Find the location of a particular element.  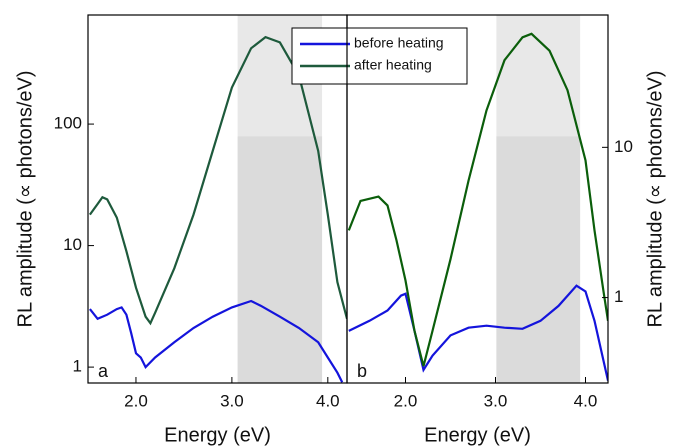

legend-label: after heating is located at coordinates (393, 65).